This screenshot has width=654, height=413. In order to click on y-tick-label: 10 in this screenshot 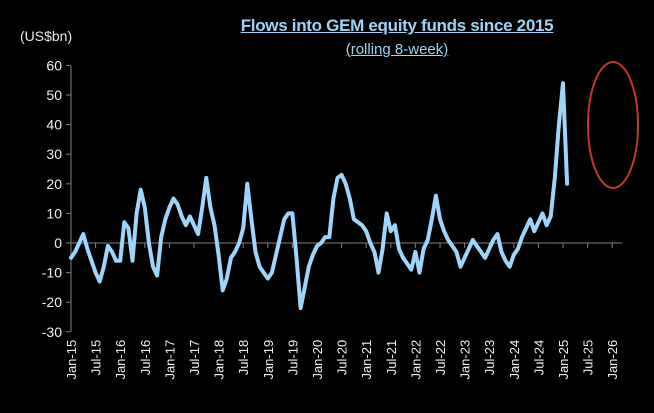, I will do `click(54, 213)`.